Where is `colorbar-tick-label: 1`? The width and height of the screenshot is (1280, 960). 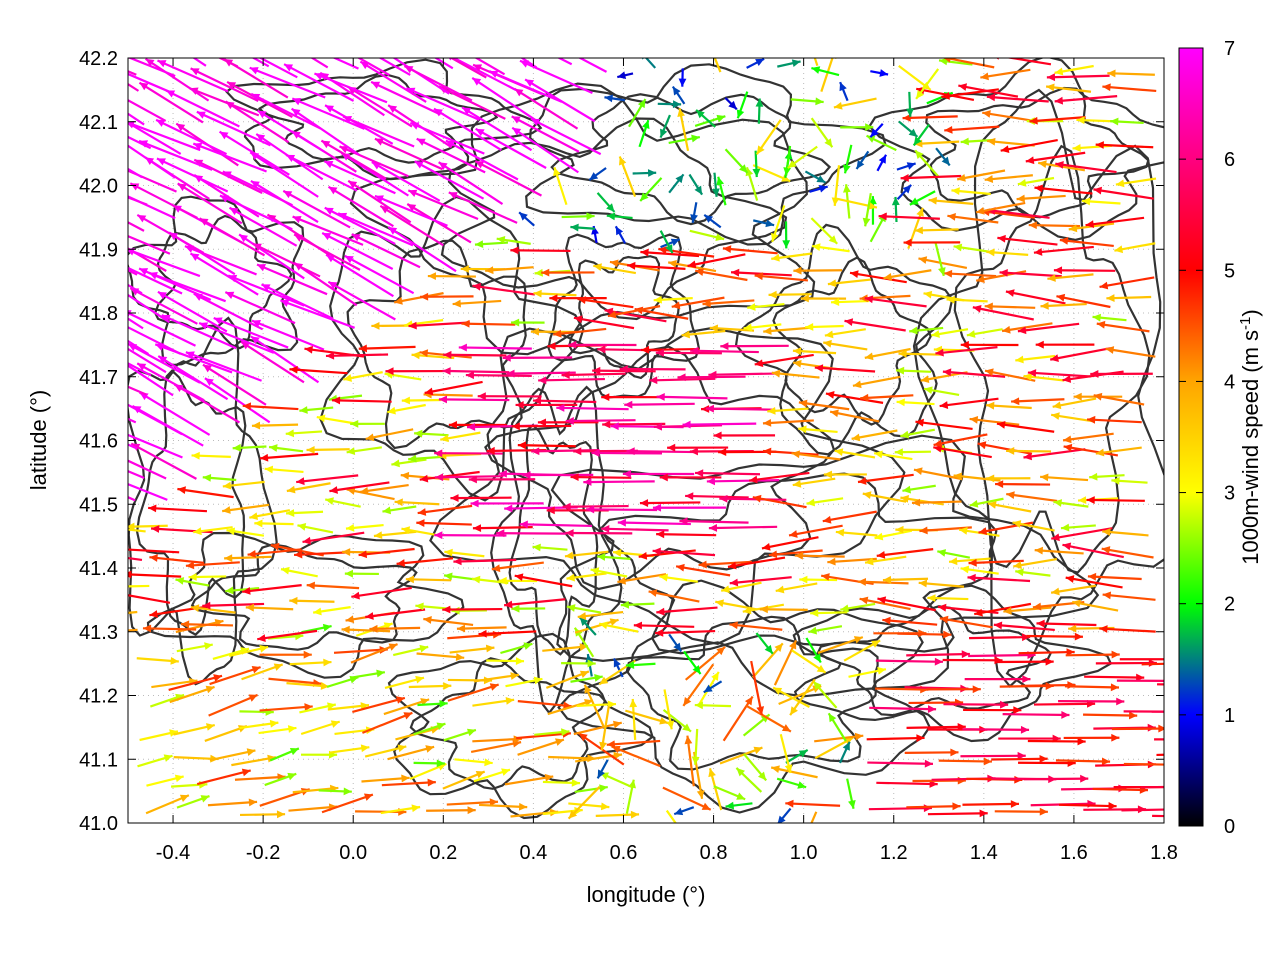 colorbar-tick-label: 1 is located at coordinates (1229, 716).